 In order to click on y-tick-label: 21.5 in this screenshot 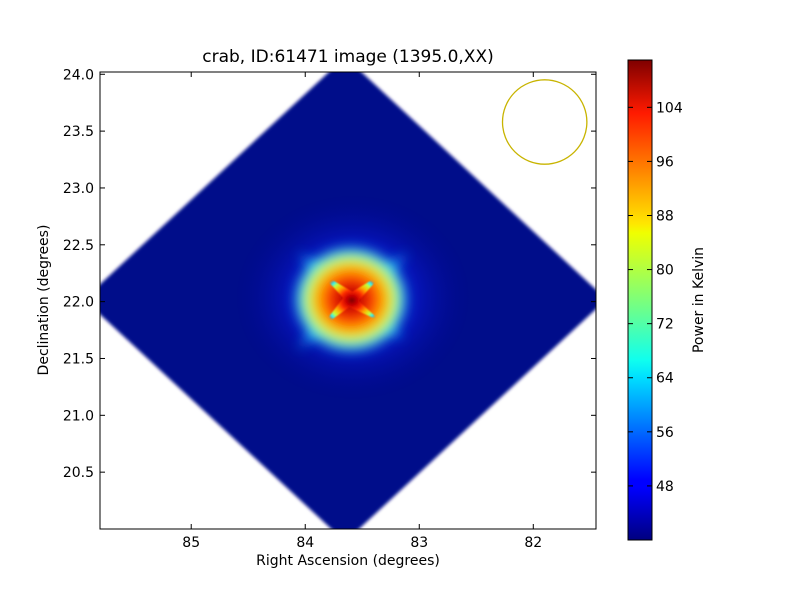, I will do `click(78, 359)`.